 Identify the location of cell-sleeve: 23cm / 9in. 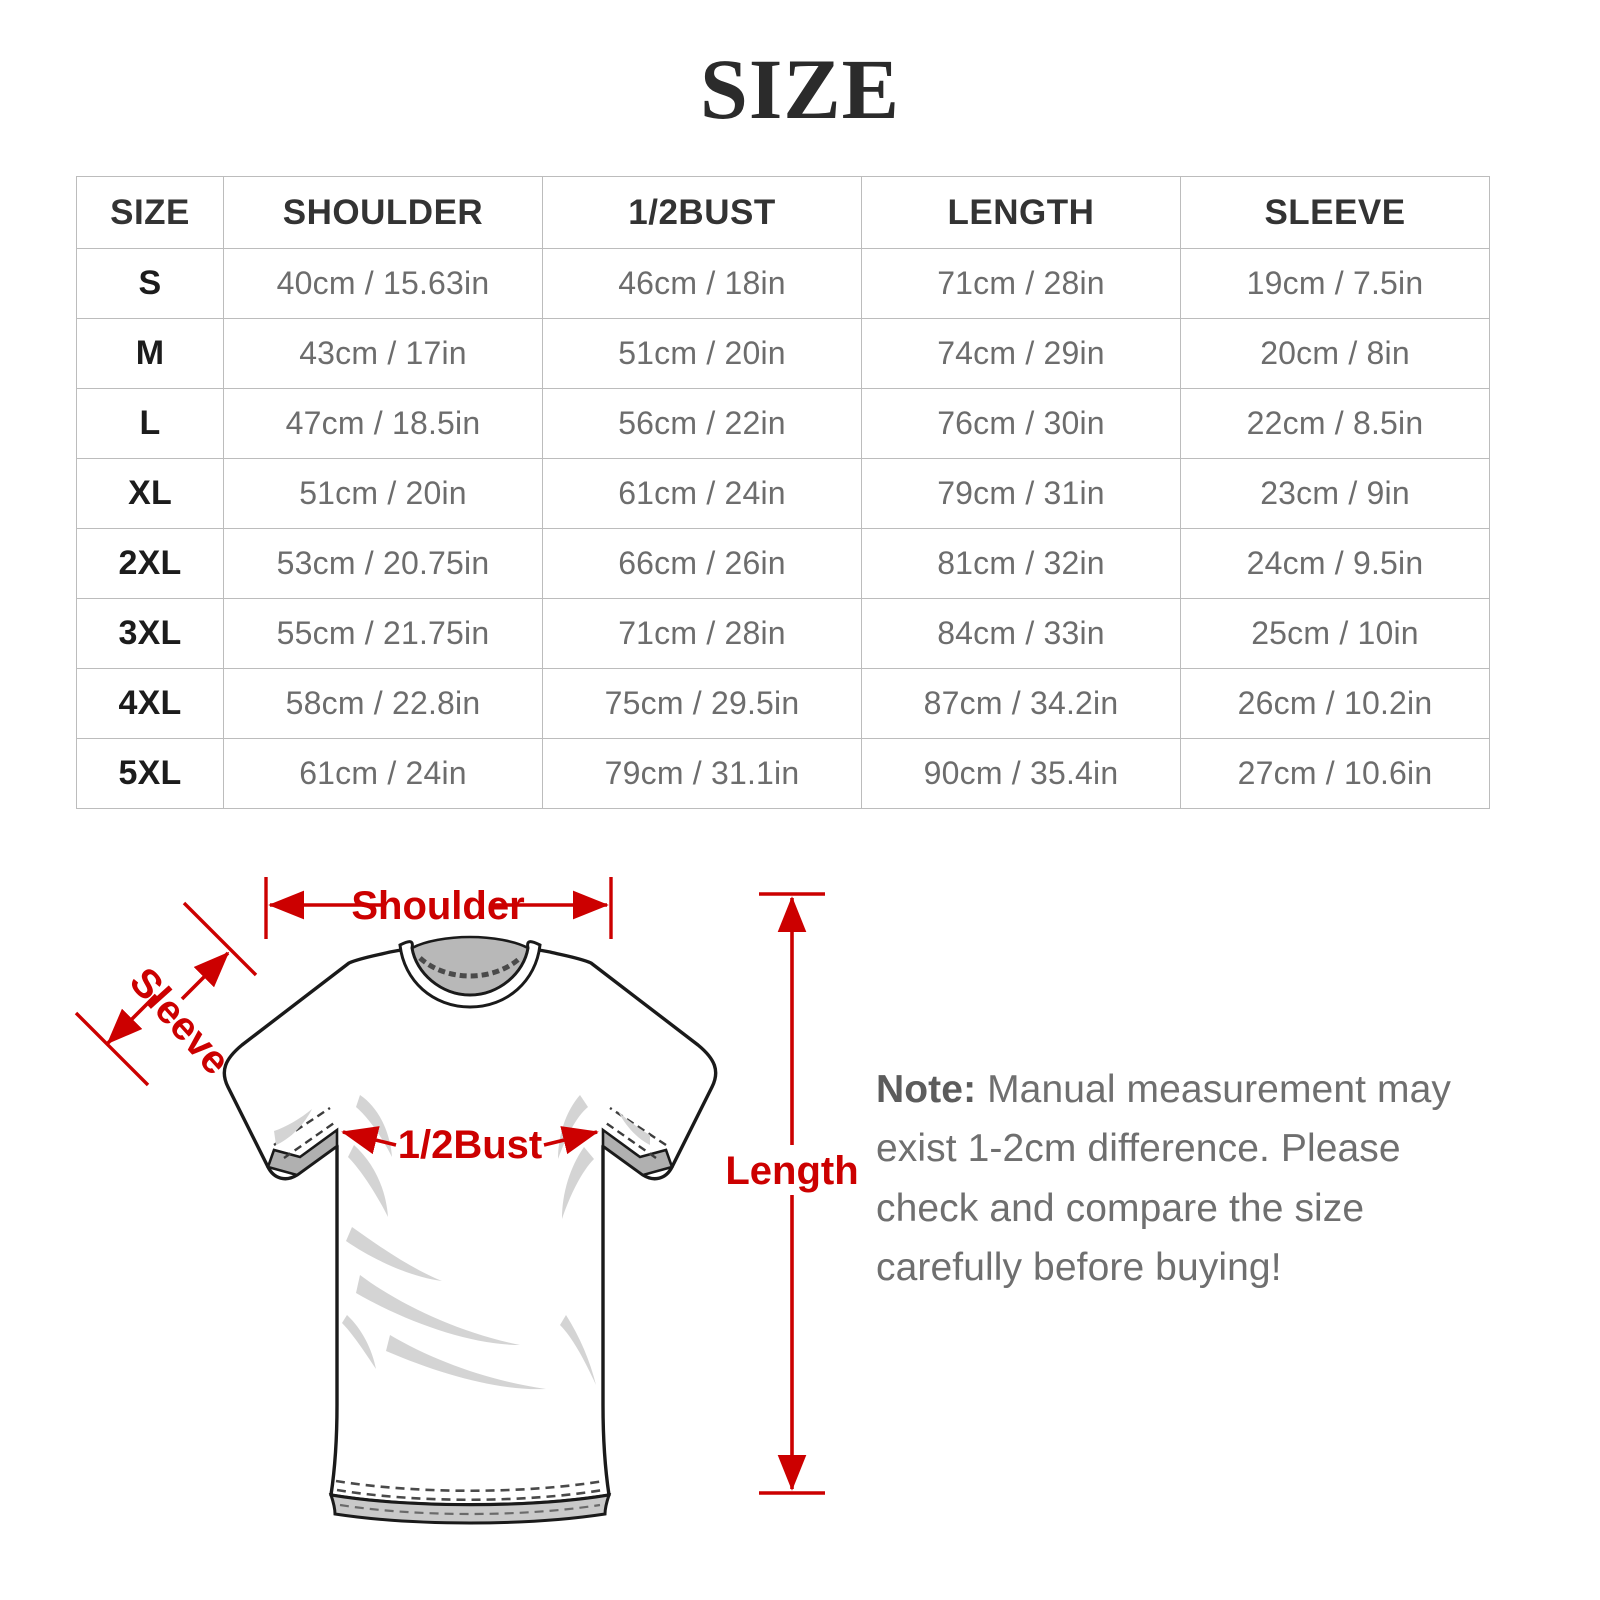
(1335, 493).